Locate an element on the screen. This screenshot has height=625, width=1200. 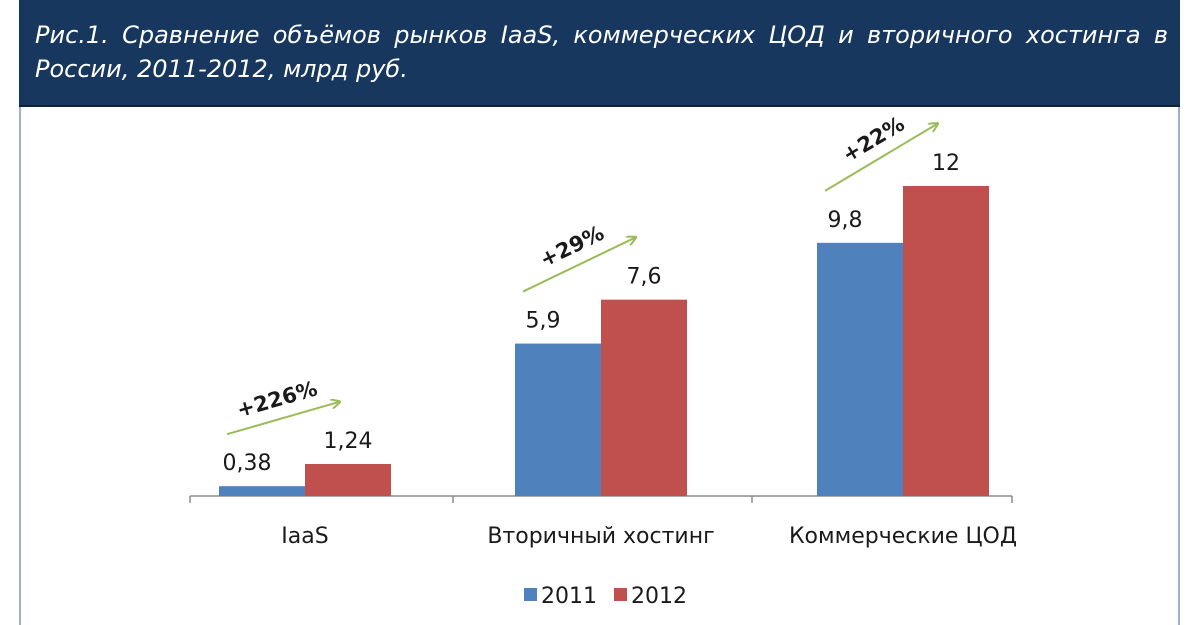
legend-swatch-2011 is located at coordinates (530, 594).